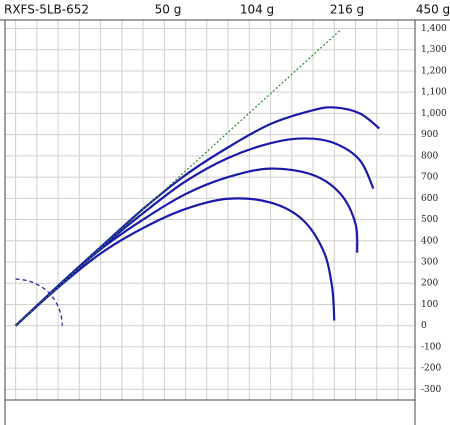  What do you see at coordinates (429, 263) in the screenshot?
I see `y-tick-label: 300` at bounding box center [429, 263].